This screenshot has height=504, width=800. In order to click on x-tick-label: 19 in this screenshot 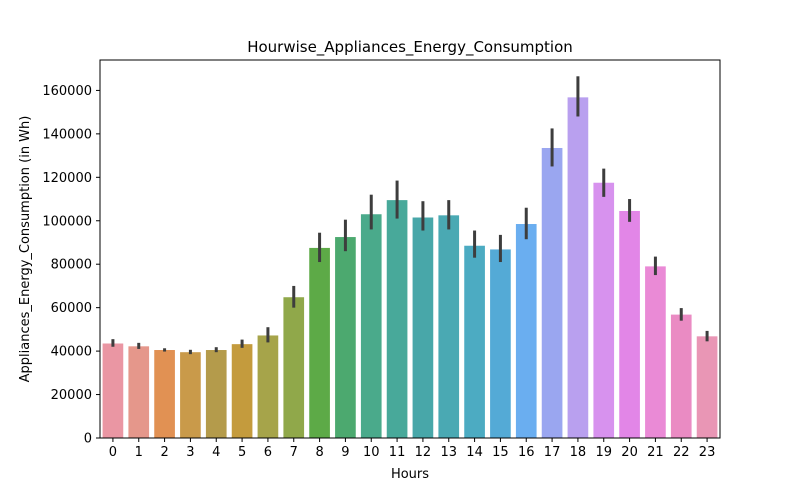, I will do `click(603, 452)`.